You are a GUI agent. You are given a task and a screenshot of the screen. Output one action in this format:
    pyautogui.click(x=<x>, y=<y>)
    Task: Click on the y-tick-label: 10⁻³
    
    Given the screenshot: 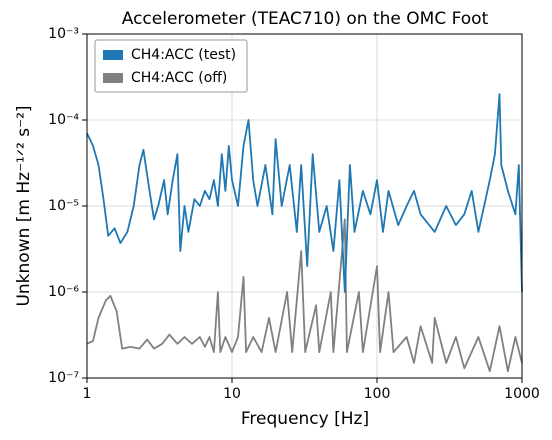 What is the action you would take?
    pyautogui.click(x=63, y=34)
    